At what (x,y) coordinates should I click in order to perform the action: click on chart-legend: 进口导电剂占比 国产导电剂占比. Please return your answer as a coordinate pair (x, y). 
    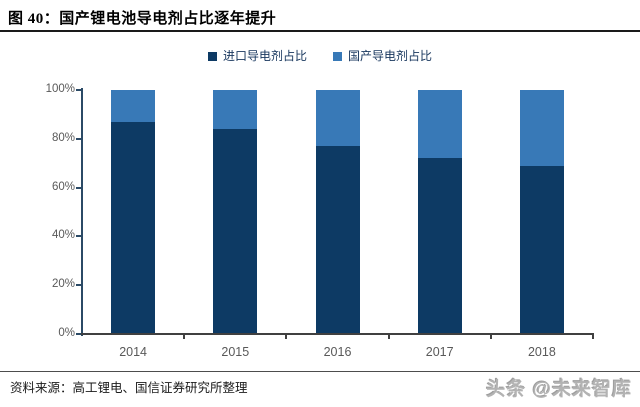
    Looking at the image, I should click on (320, 56).